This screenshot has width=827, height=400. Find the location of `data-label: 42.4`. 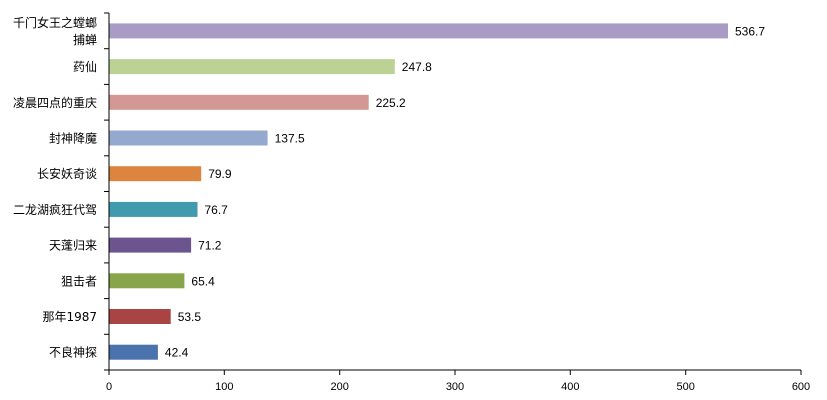

data-label: 42.4 is located at coordinates (177, 353).